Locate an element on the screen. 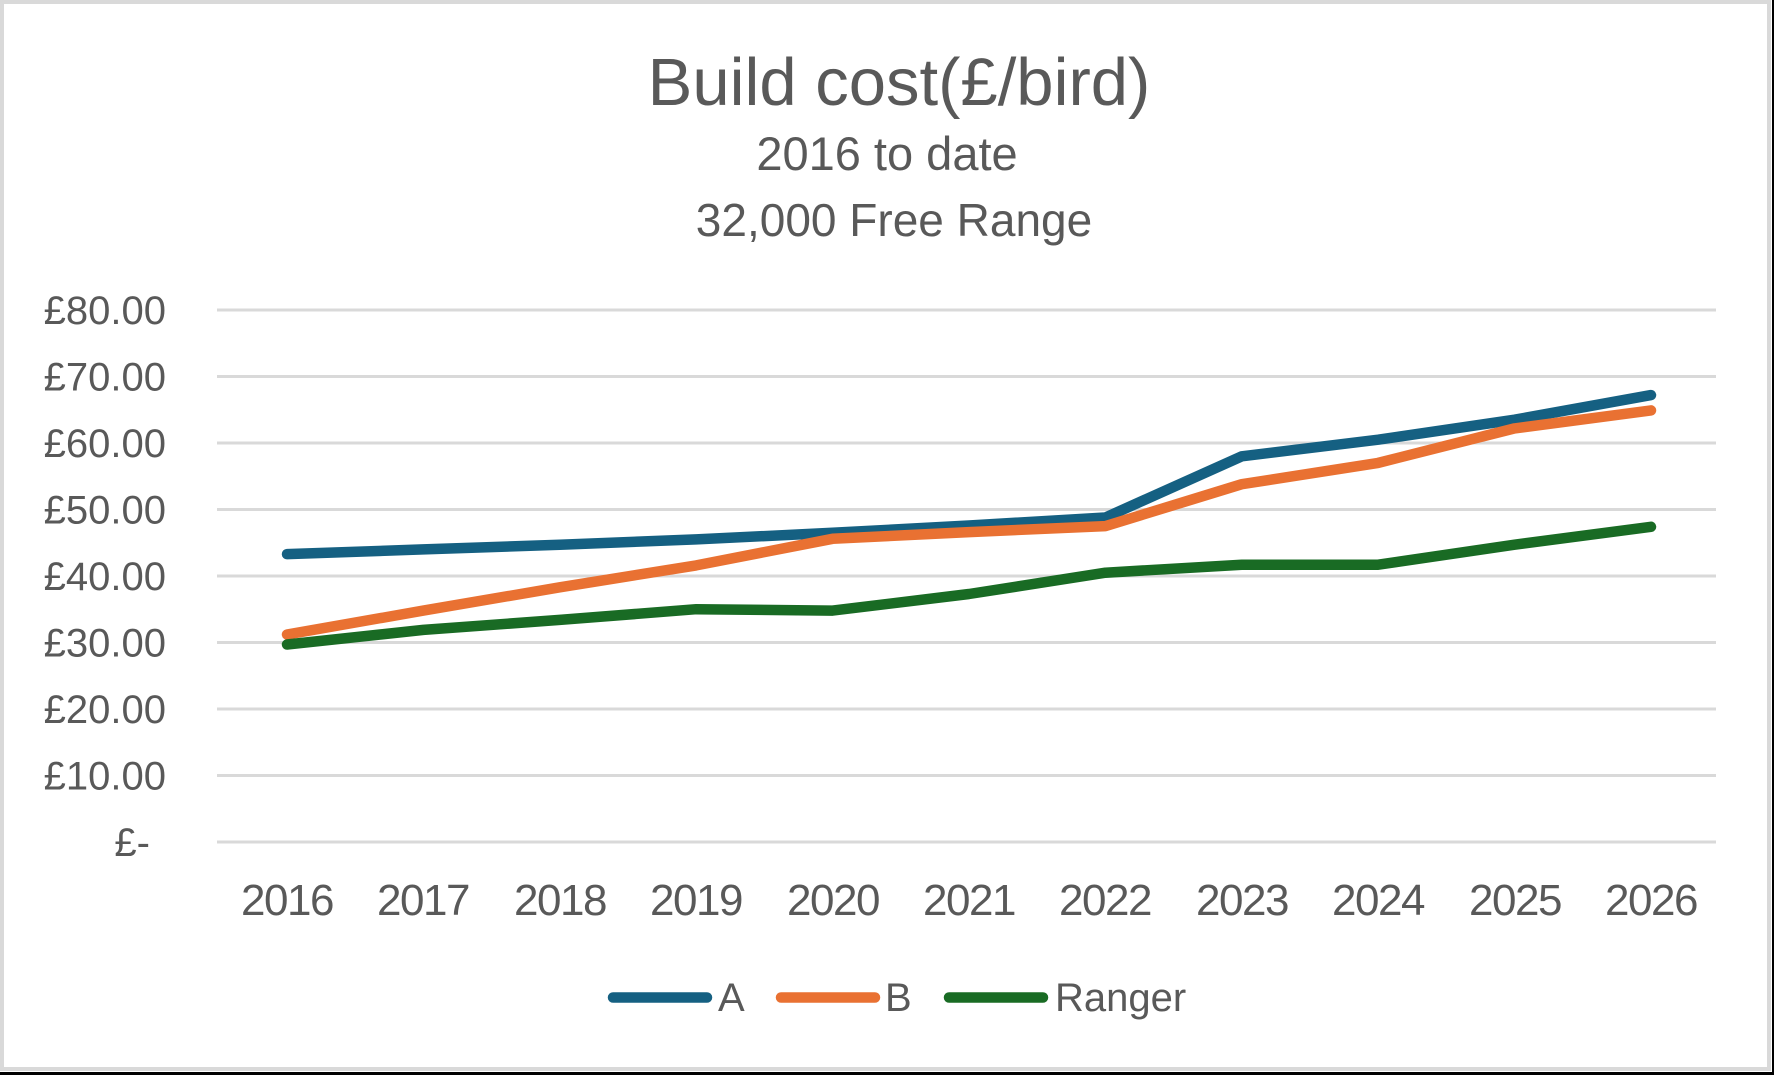 The width and height of the screenshot is (1774, 1075). svg-text: £50.00 is located at coordinates (105, 511).